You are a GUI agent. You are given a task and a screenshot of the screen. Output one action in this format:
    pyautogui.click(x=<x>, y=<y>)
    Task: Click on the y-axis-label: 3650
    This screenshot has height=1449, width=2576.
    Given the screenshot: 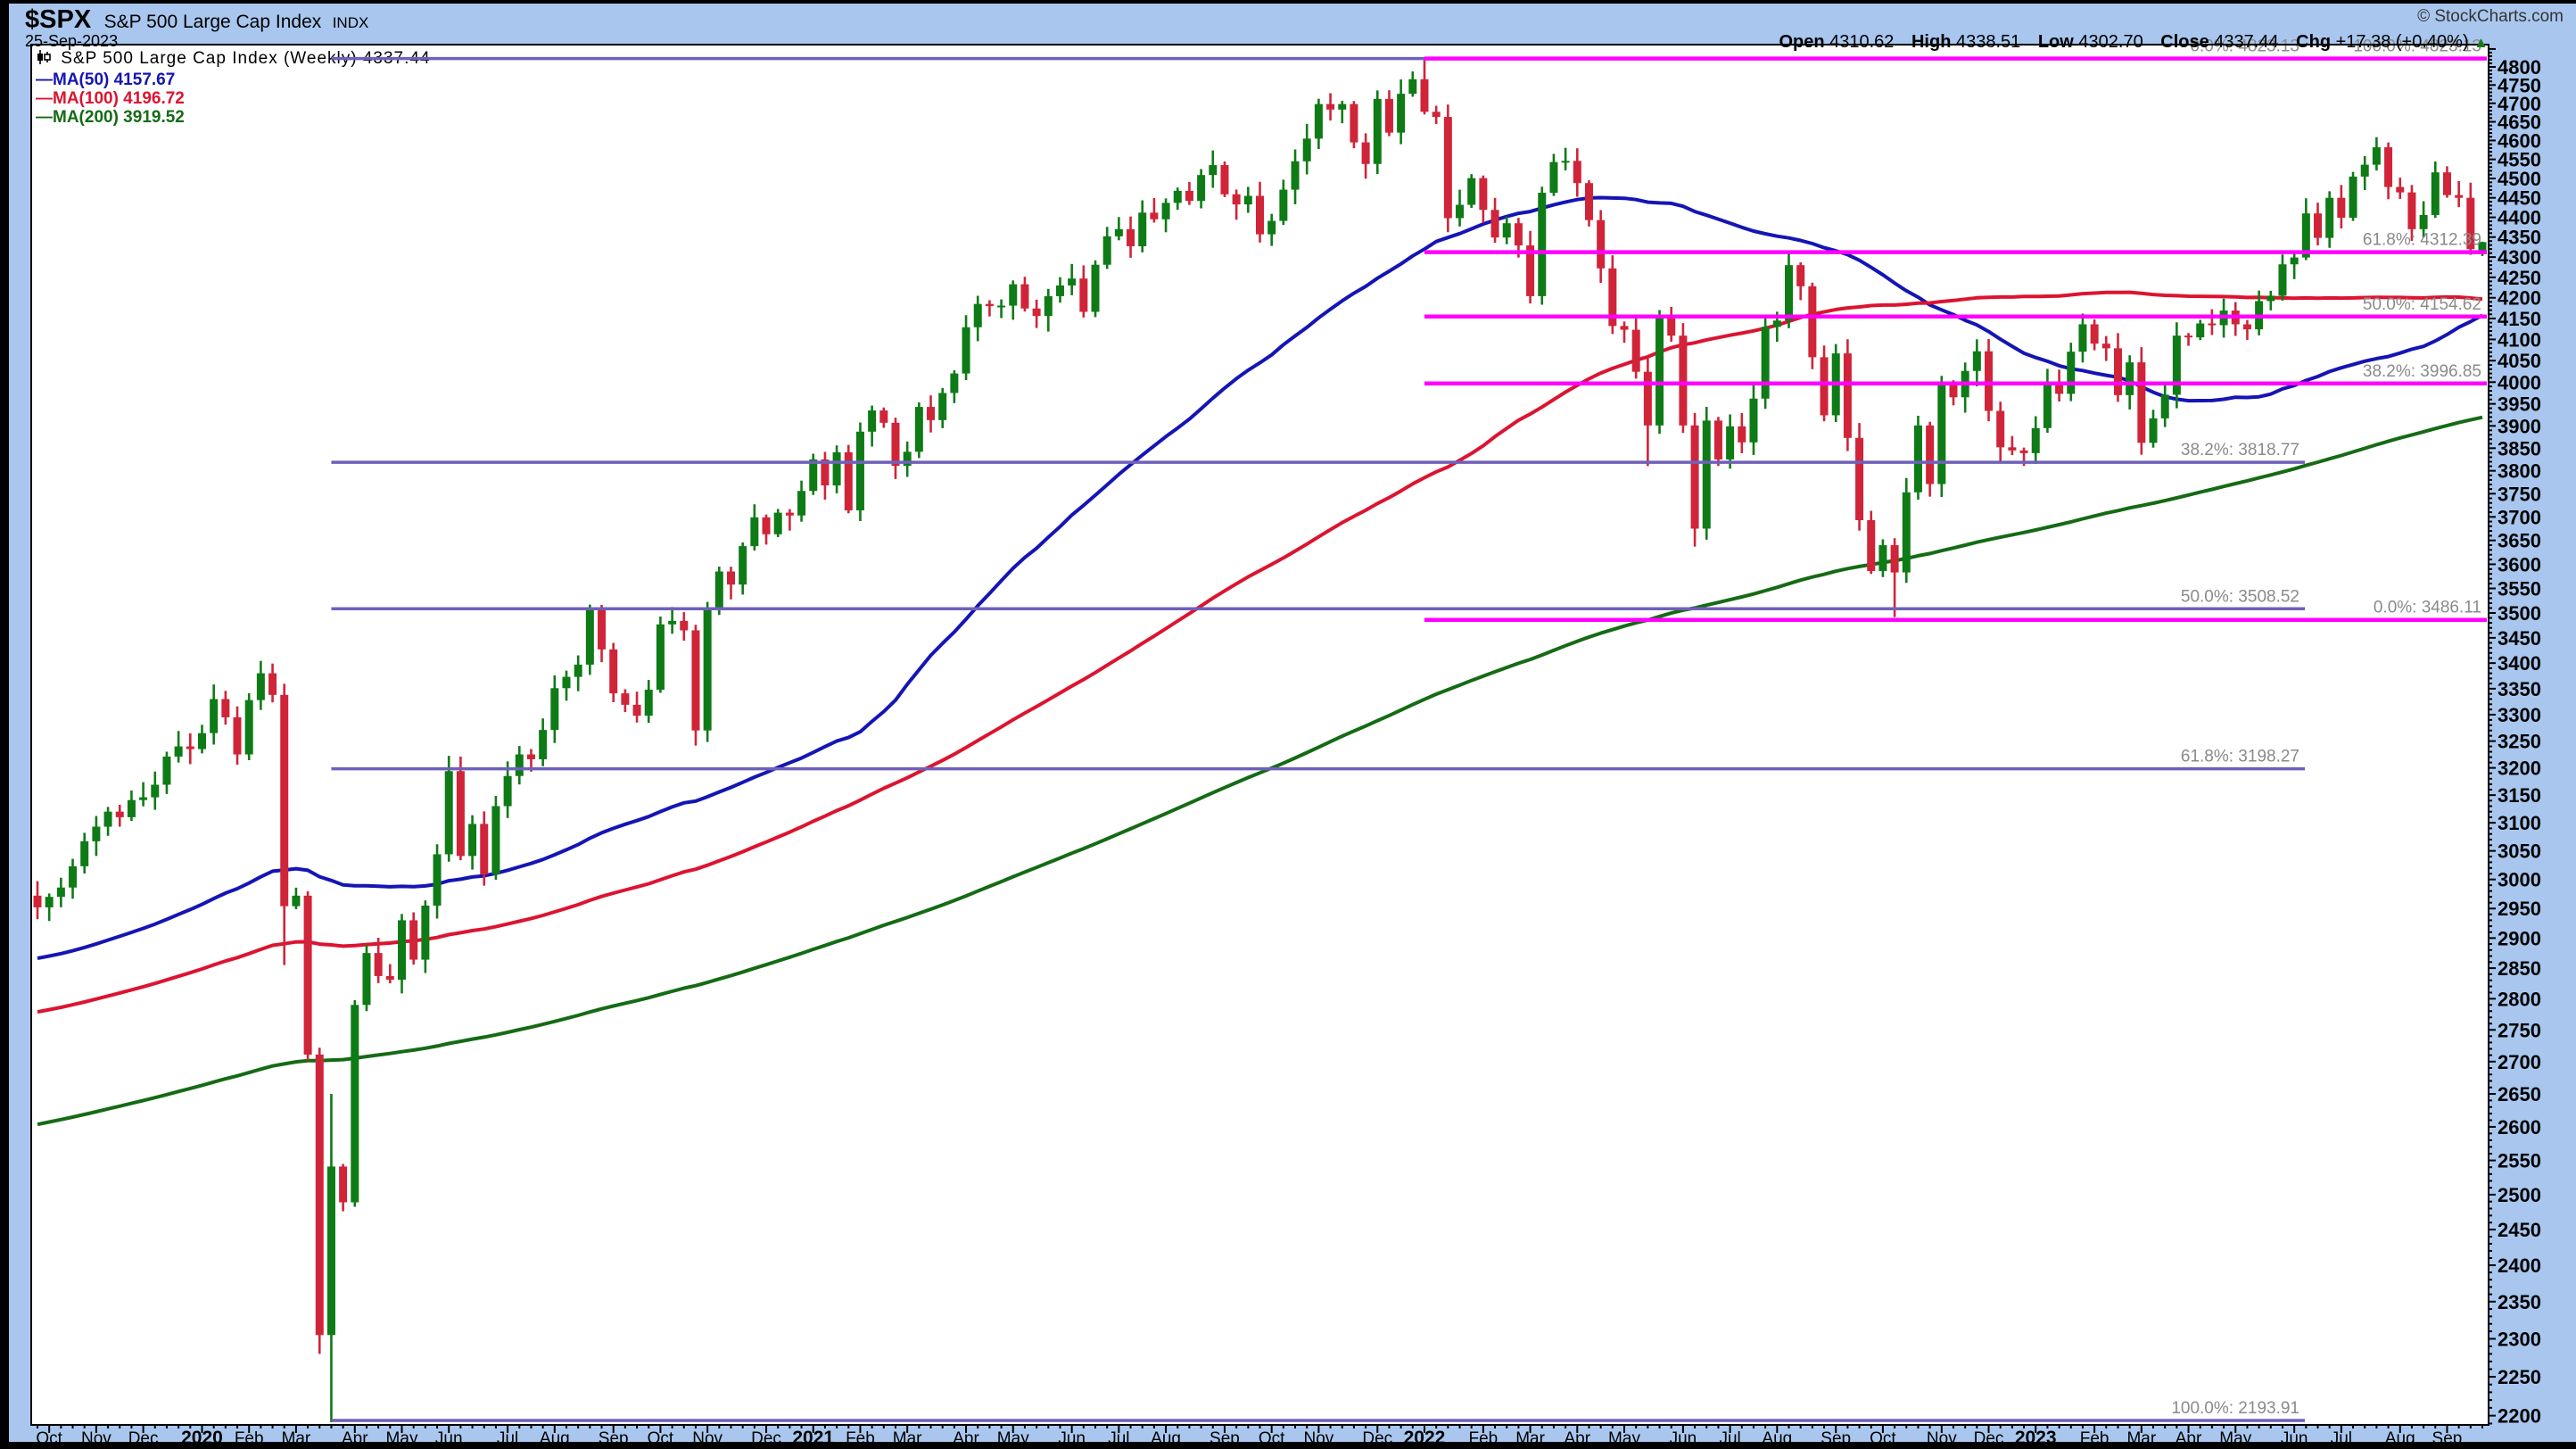 What is the action you would take?
    pyautogui.click(x=2519, y=541)
    